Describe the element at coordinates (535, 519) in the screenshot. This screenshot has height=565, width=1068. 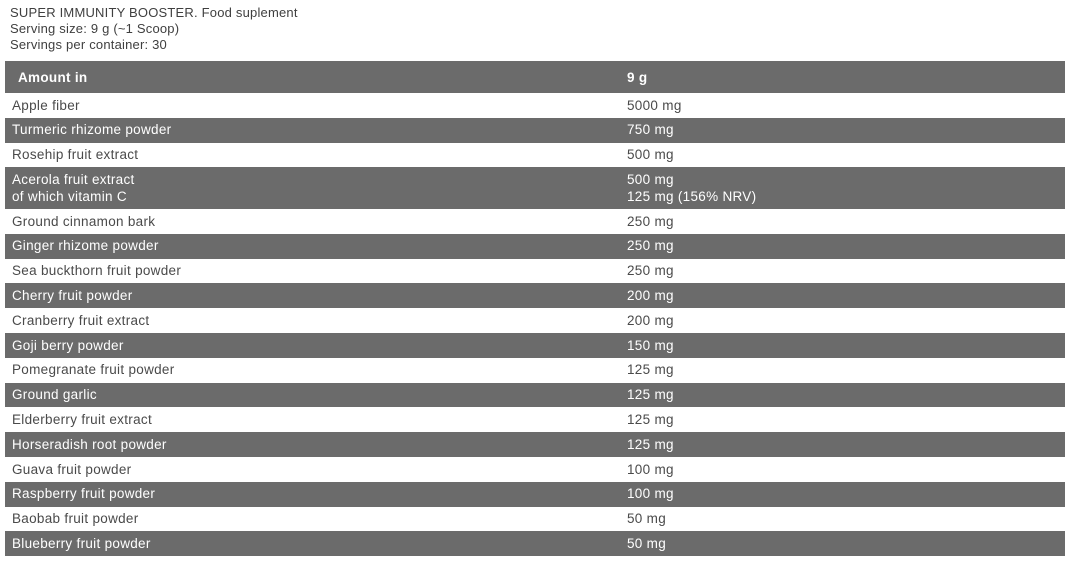
I see `table-row: Baobab fruit powder 50 mg` at that location.